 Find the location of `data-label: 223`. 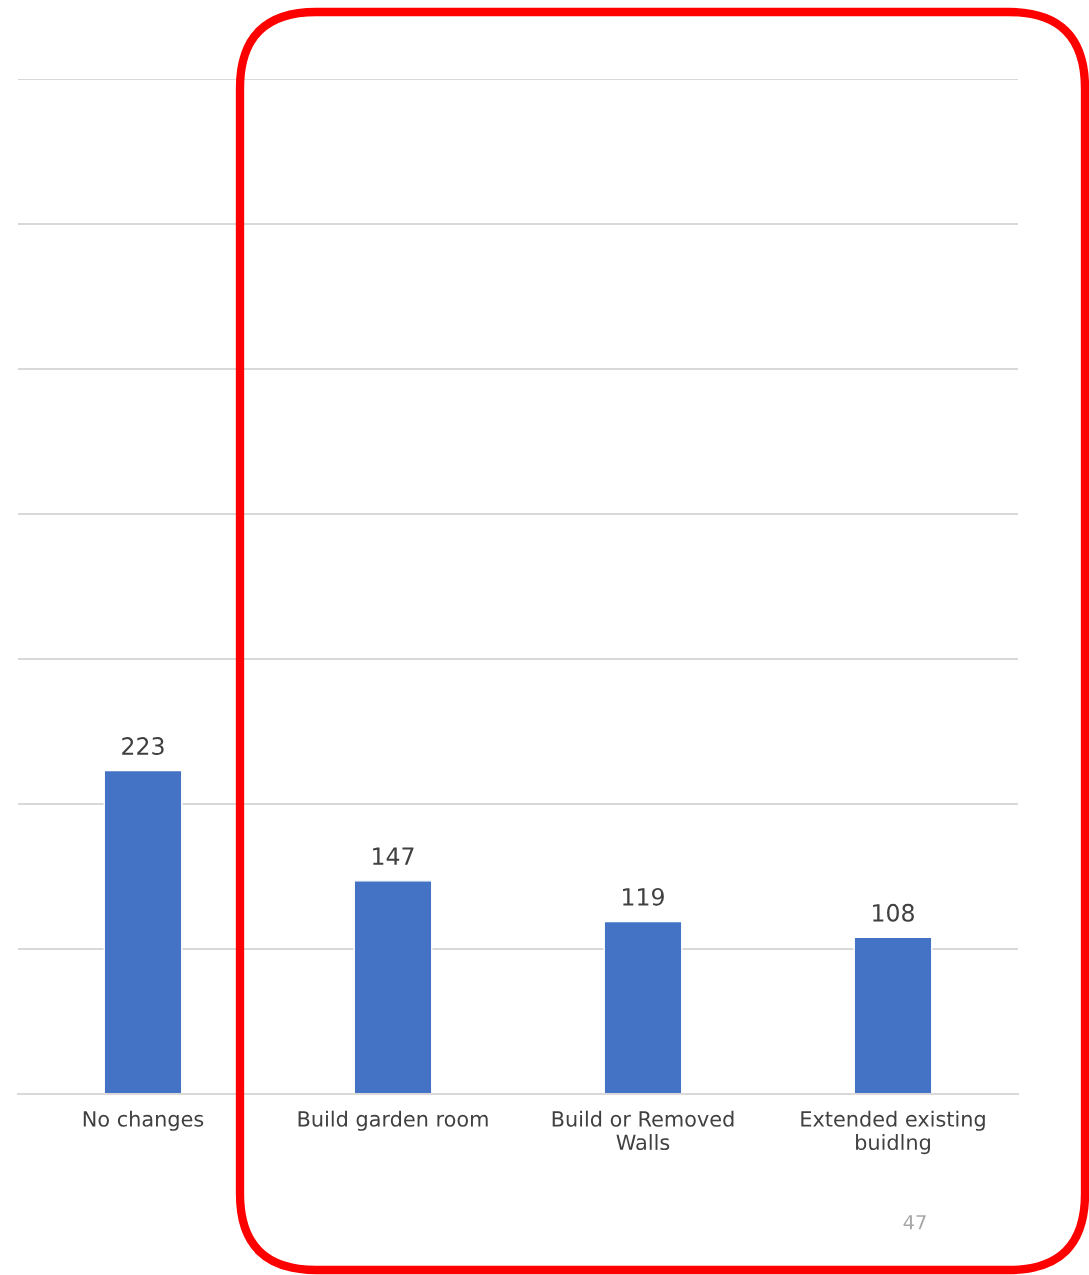

data-label: 223 is located at coordinates (143, 746).